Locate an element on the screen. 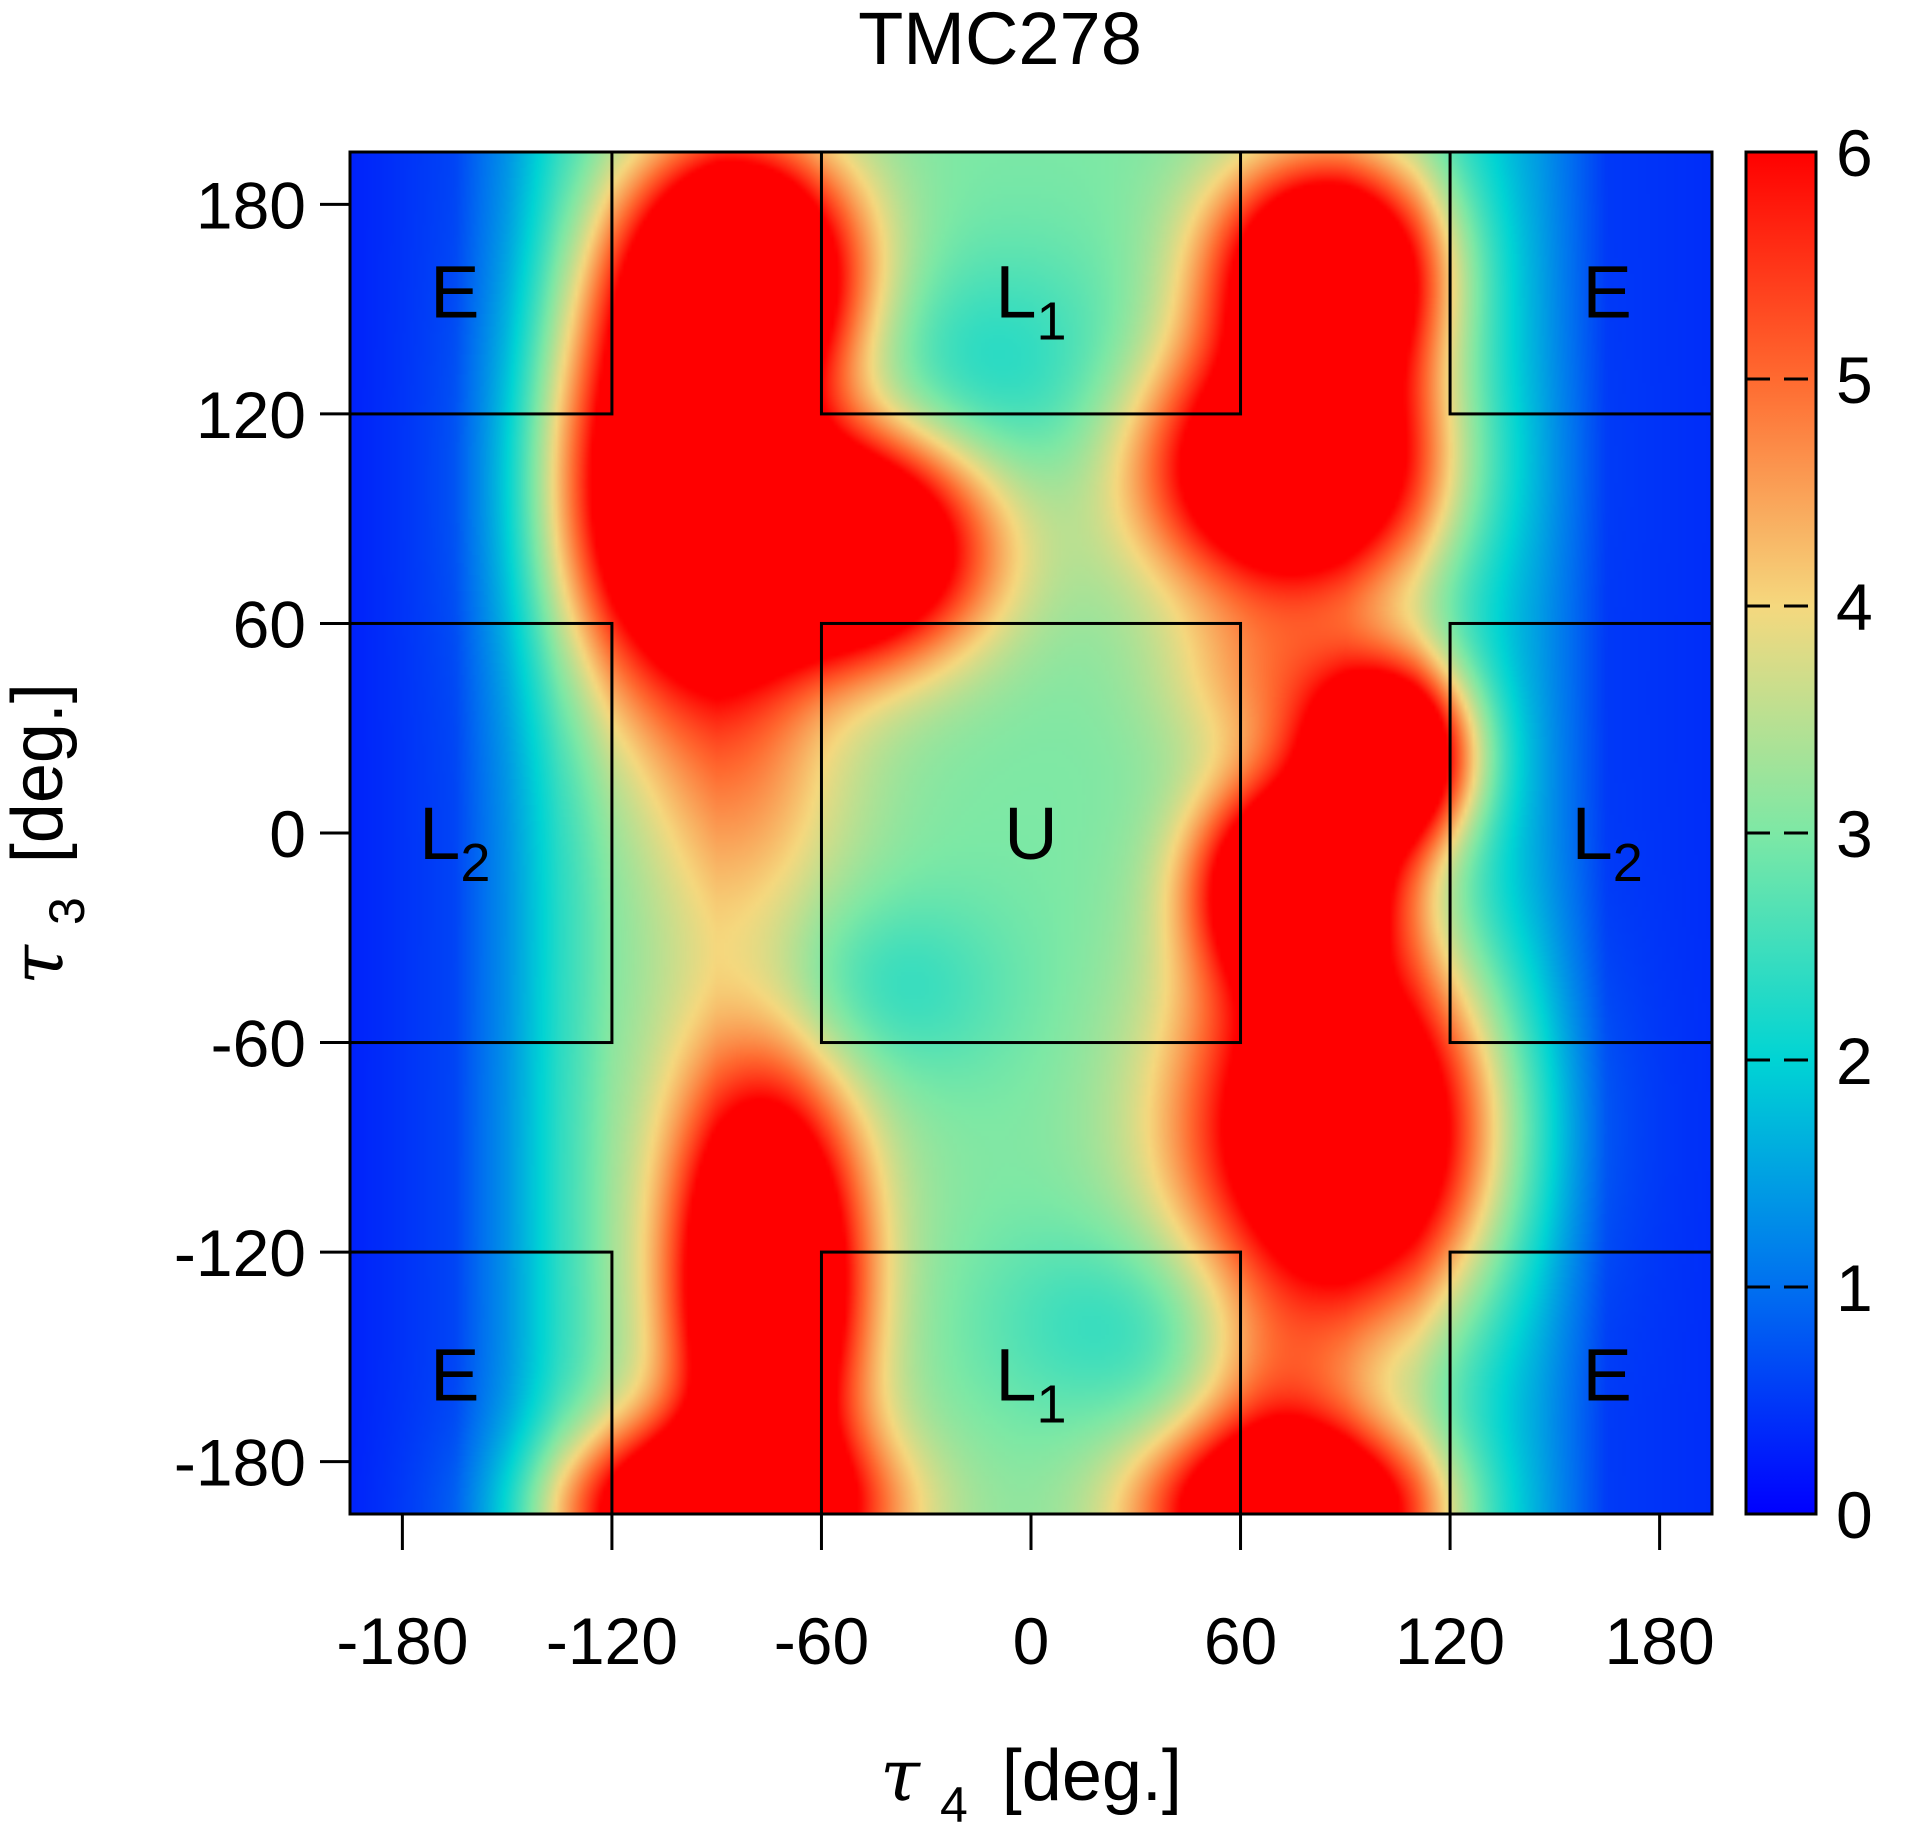 The width and height of the screenshot is (1918, 1828). y-tick-label: -60 is located at coordinates (258, 1044).